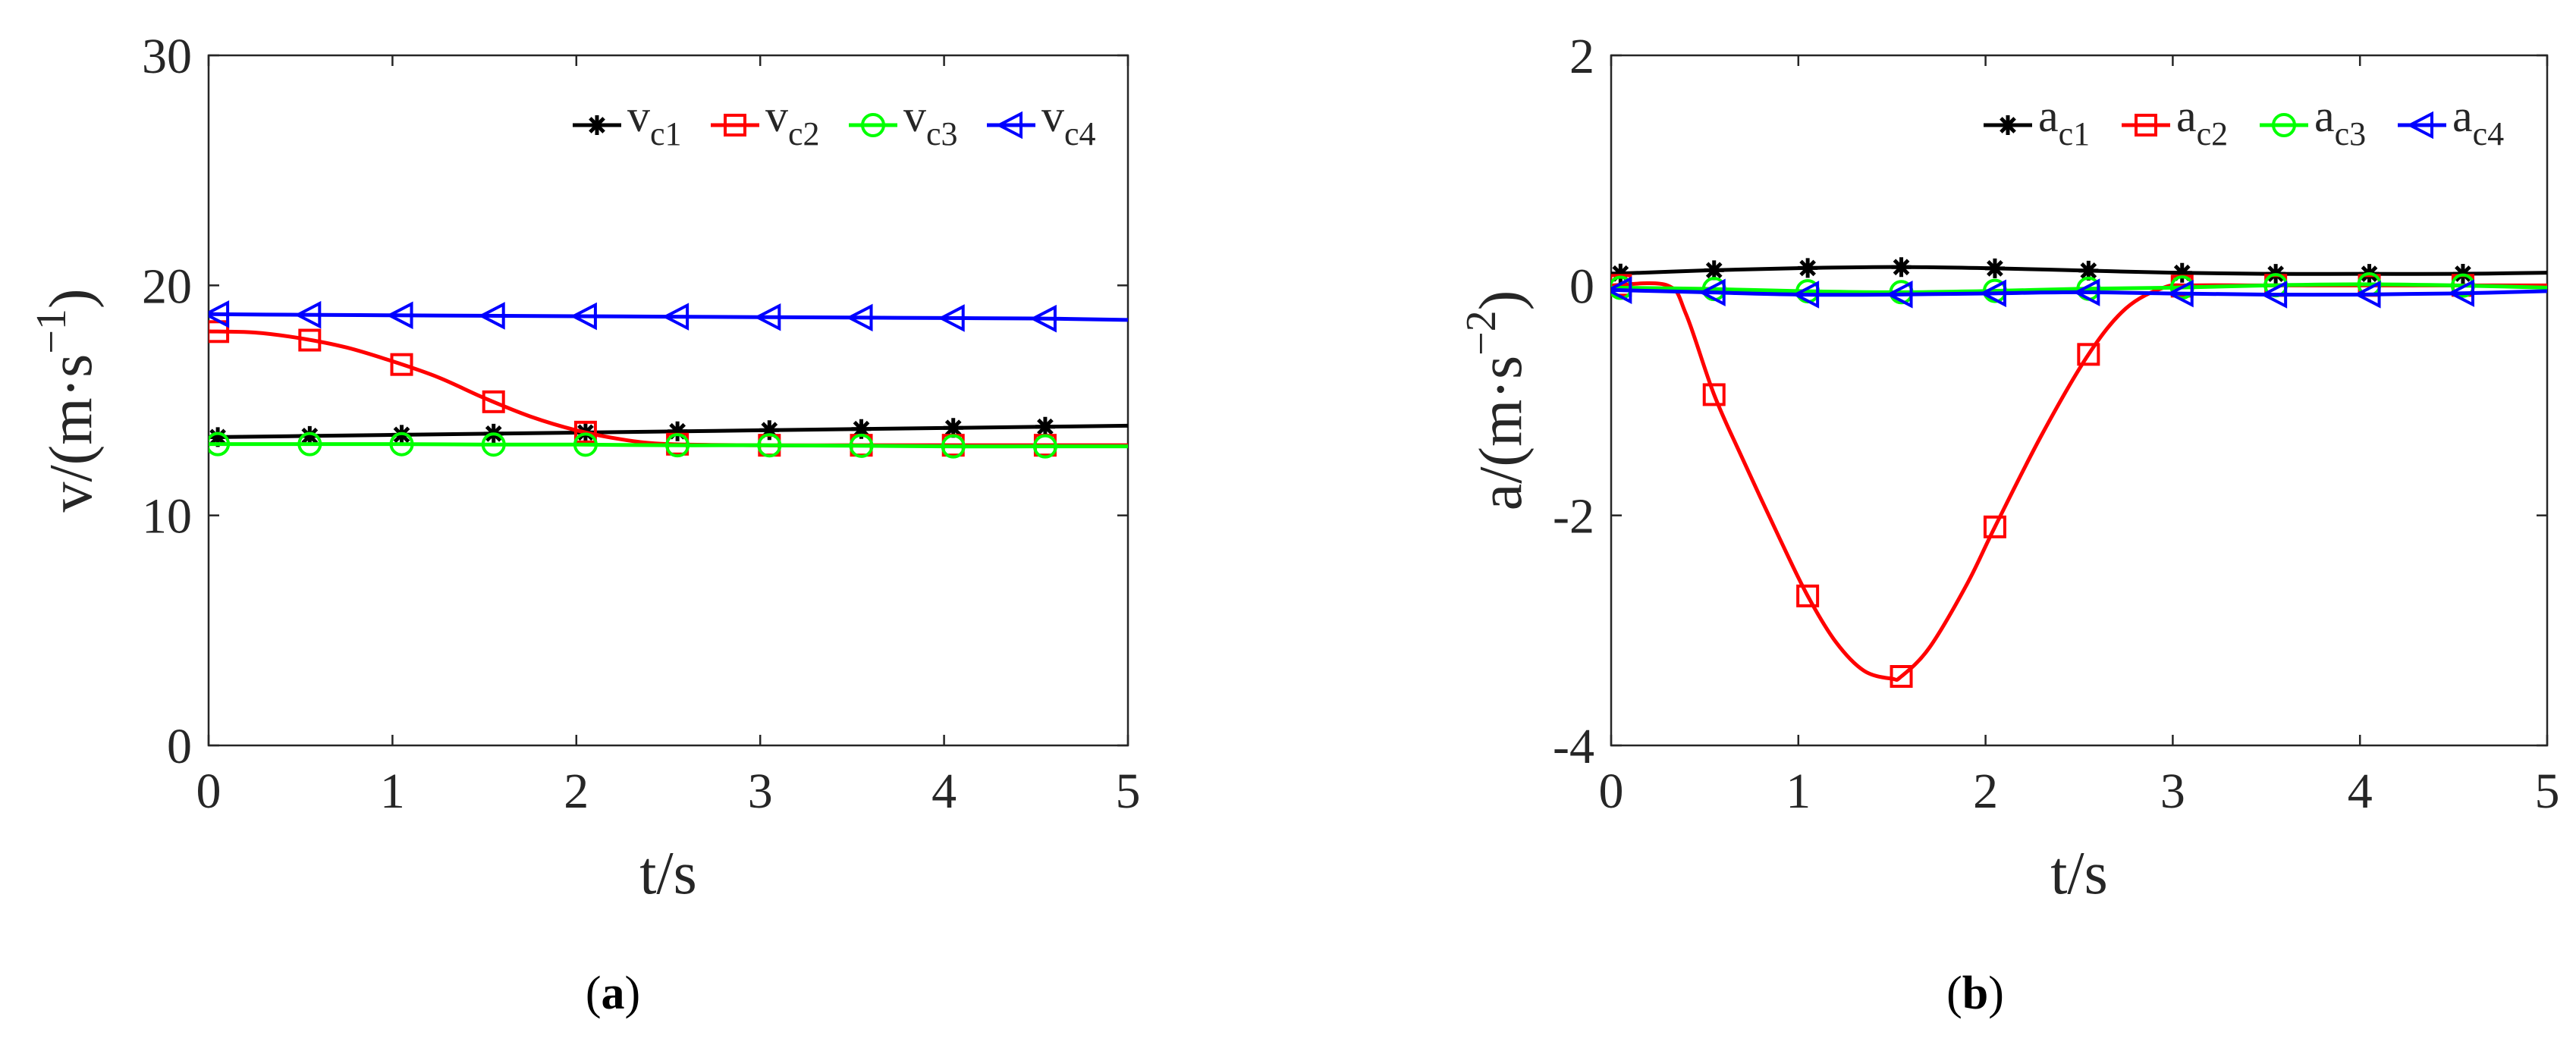  I want to click on legend-marker-vc1, so click(597, 125).